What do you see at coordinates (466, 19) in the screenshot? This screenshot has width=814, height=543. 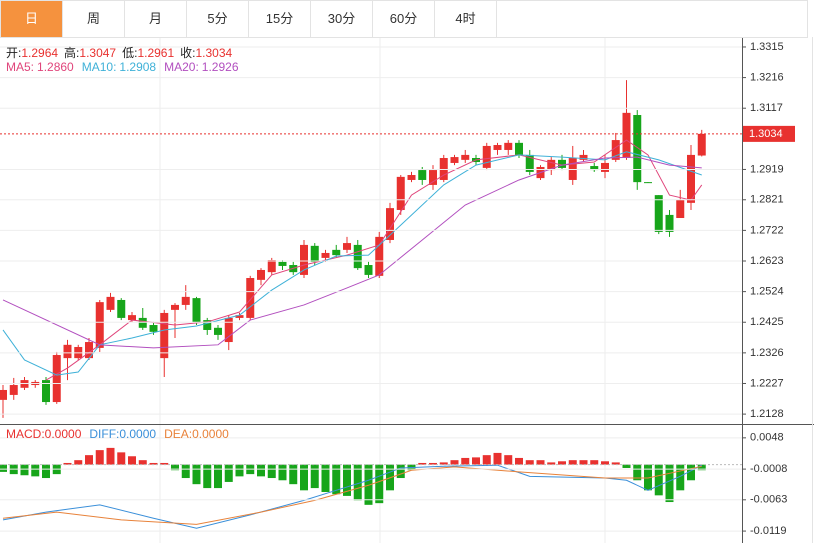 I see `tab: 4时` at bounding box center [466, 19].